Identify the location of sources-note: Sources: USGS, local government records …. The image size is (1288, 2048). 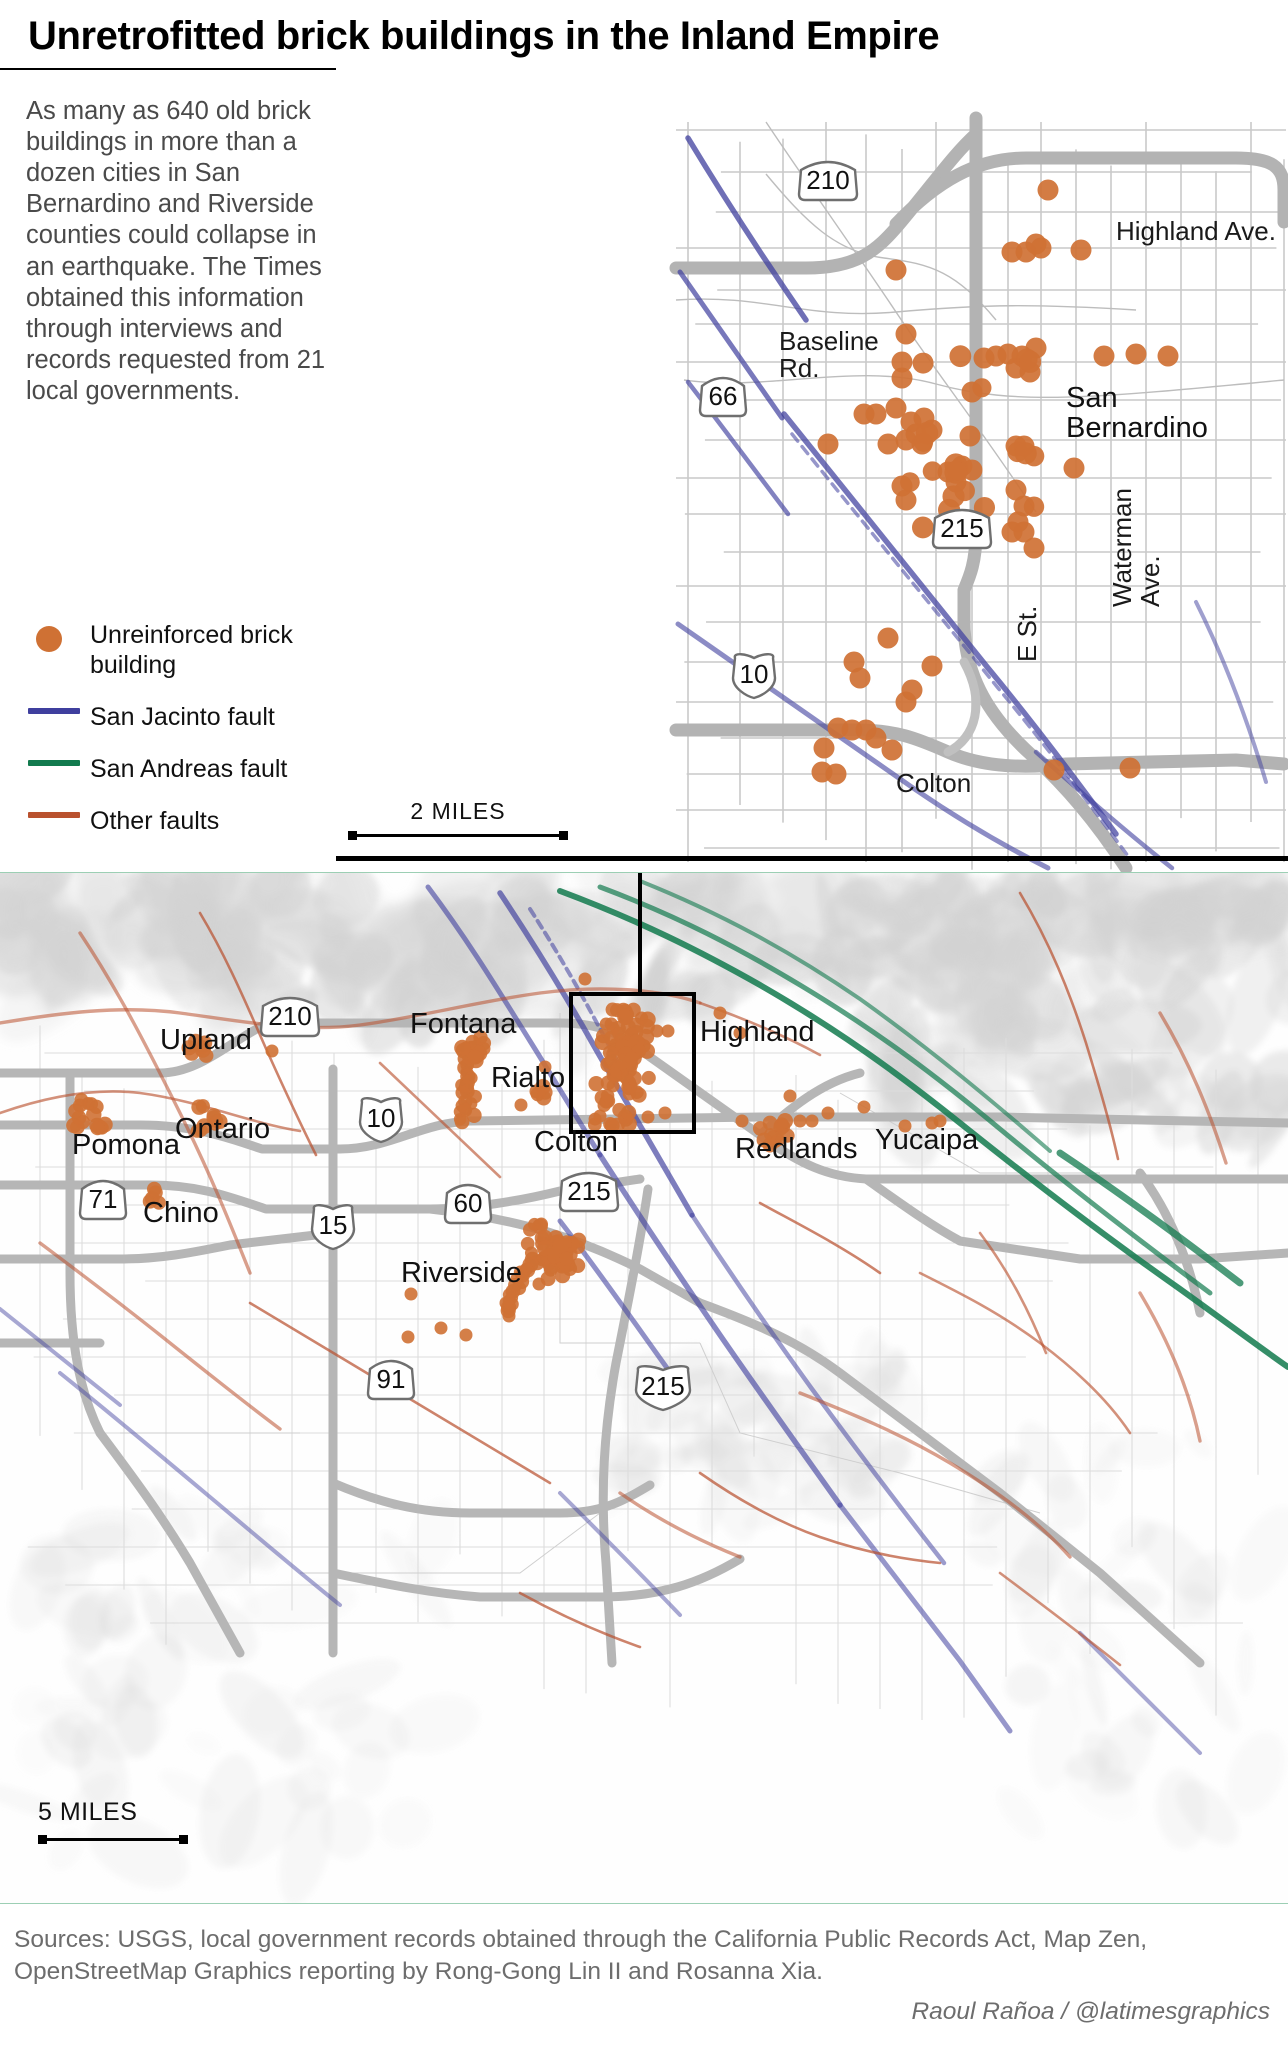
(581, 1956).